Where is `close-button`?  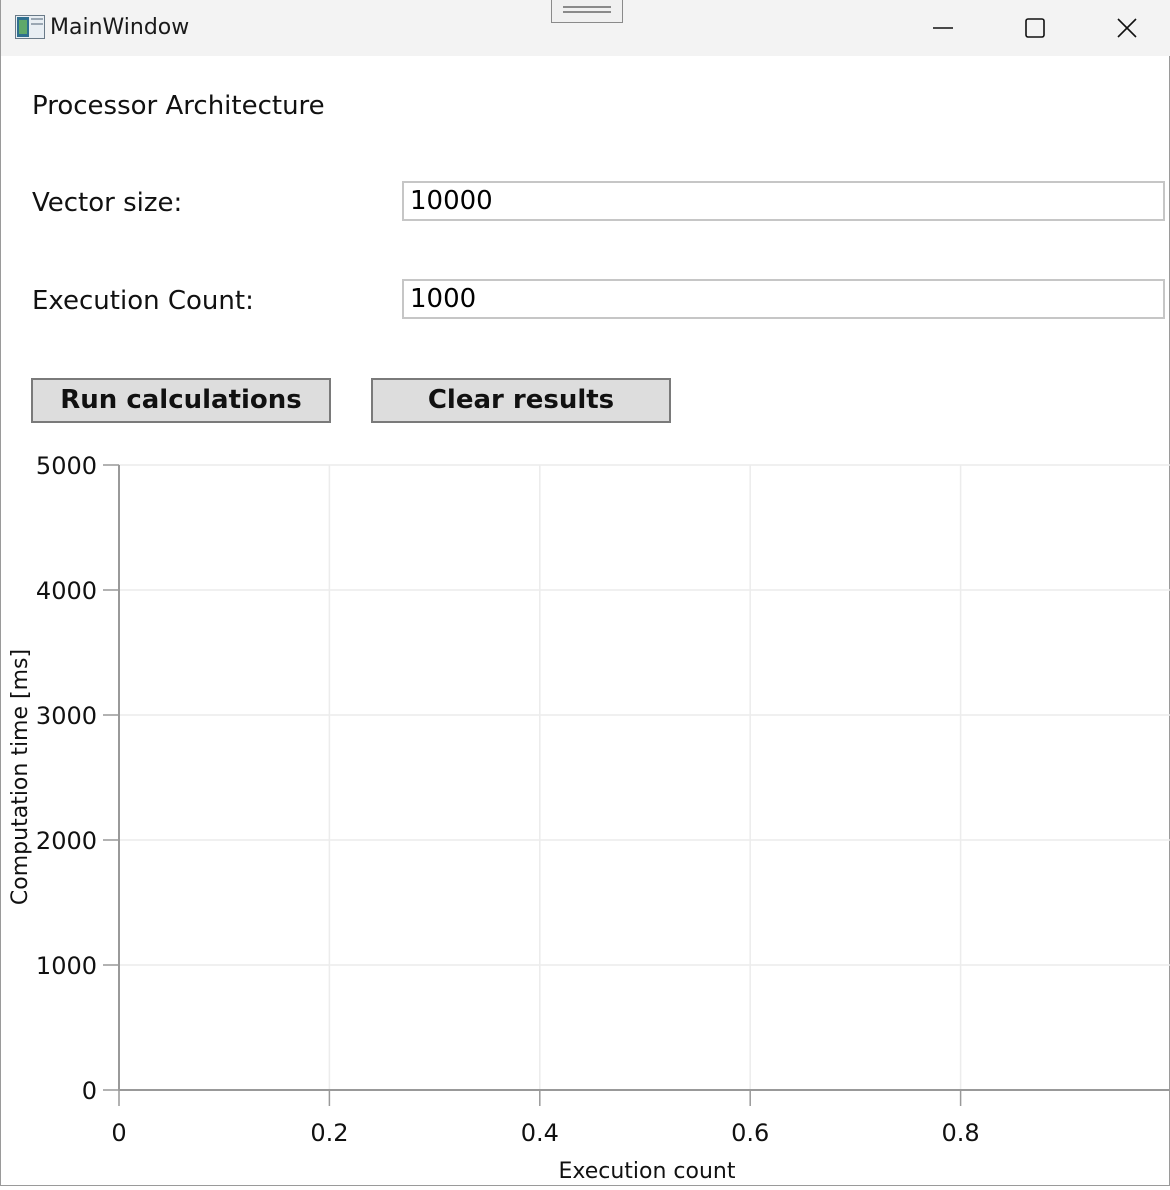 close-button is located at coordinates (1125, 28).